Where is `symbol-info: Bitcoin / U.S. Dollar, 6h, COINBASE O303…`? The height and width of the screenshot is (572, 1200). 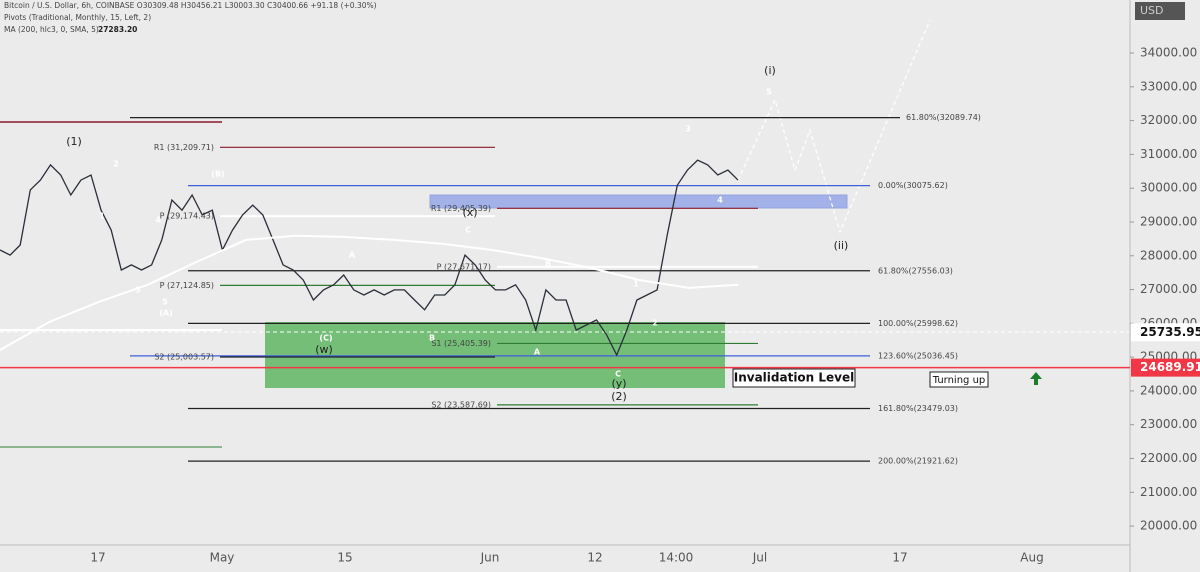 symbol-info: Bitcoin / U.S. Dollar, 6h, COINBASE O303… is located at coordinates (190, 5).